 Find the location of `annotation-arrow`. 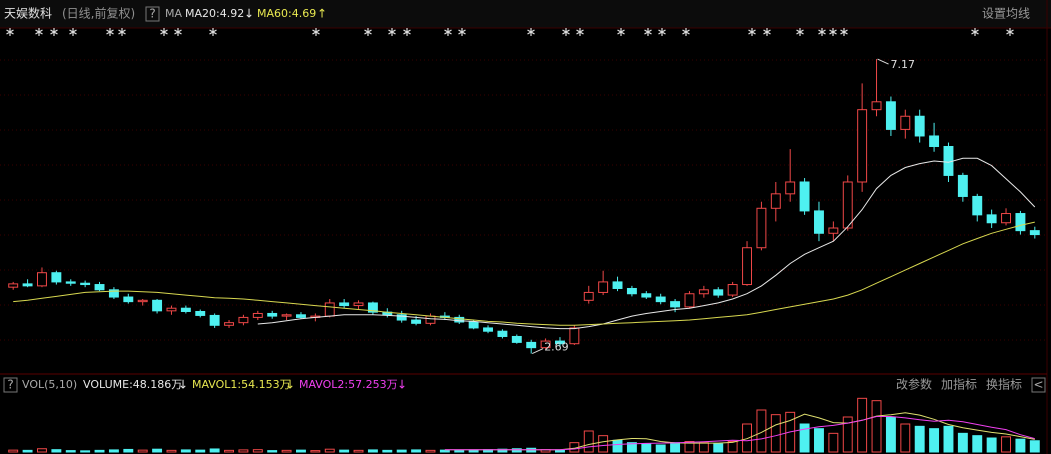

annotation-arrow is located at coordinates (883, 61).